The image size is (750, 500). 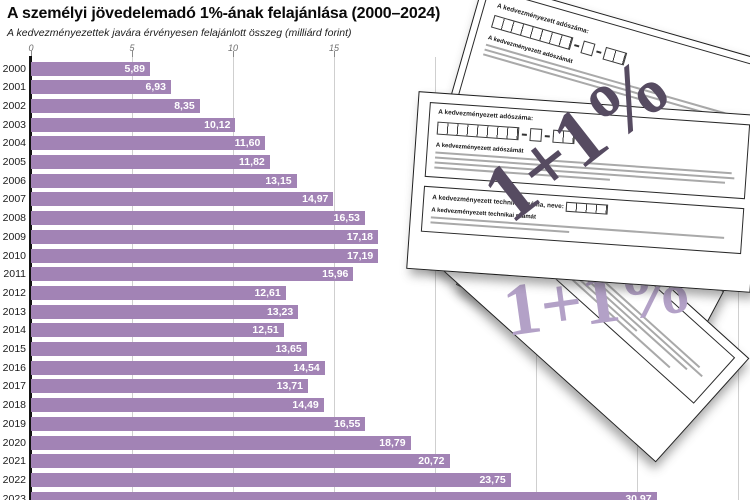 I want to click on bar: 12,61, so click(x=158, y=292).